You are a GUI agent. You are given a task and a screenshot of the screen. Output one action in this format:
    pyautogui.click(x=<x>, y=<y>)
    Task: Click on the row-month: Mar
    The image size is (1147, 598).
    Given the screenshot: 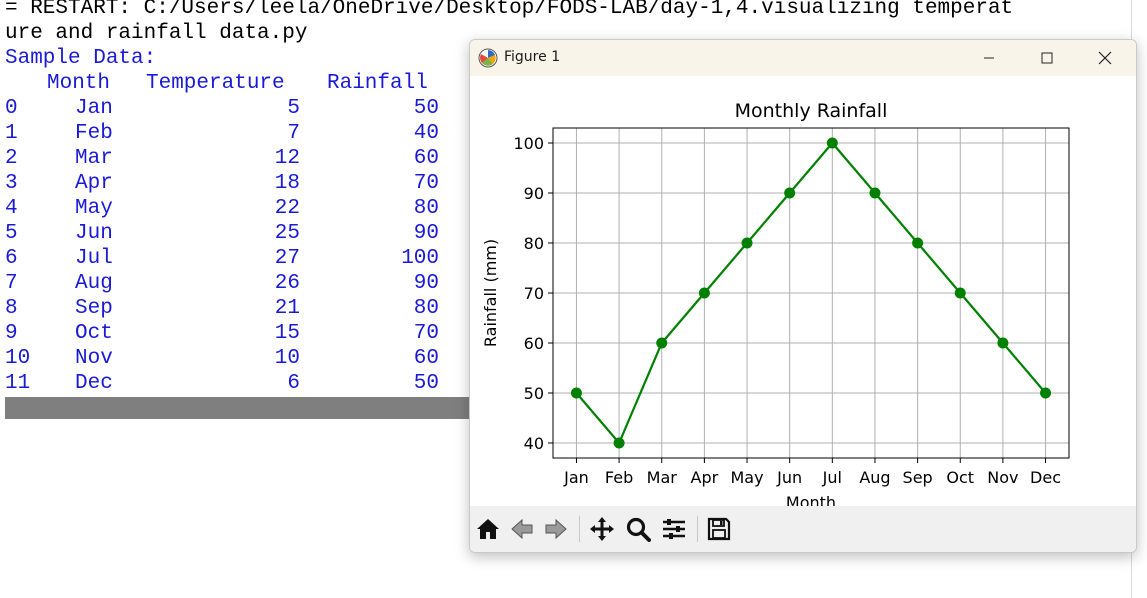 What is the action you would take?
    pyautogui.click(x=94, y=158)
    